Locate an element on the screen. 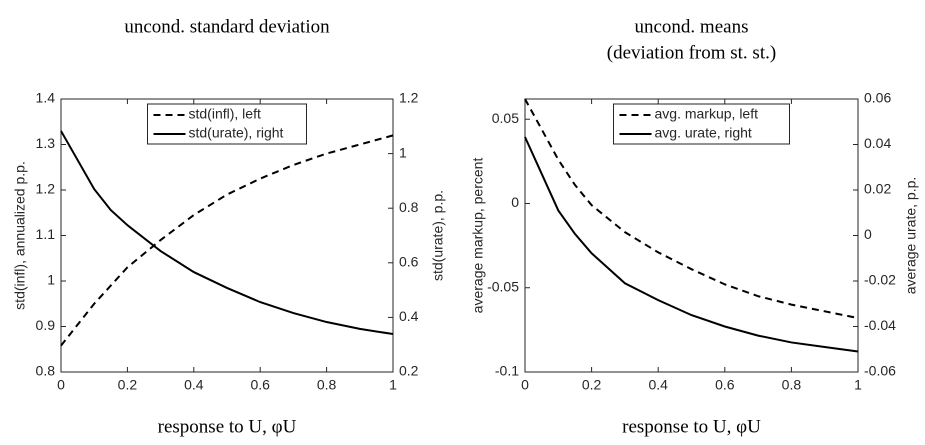  y-tick-label: -0.1 is located at coordinates (507, 371).